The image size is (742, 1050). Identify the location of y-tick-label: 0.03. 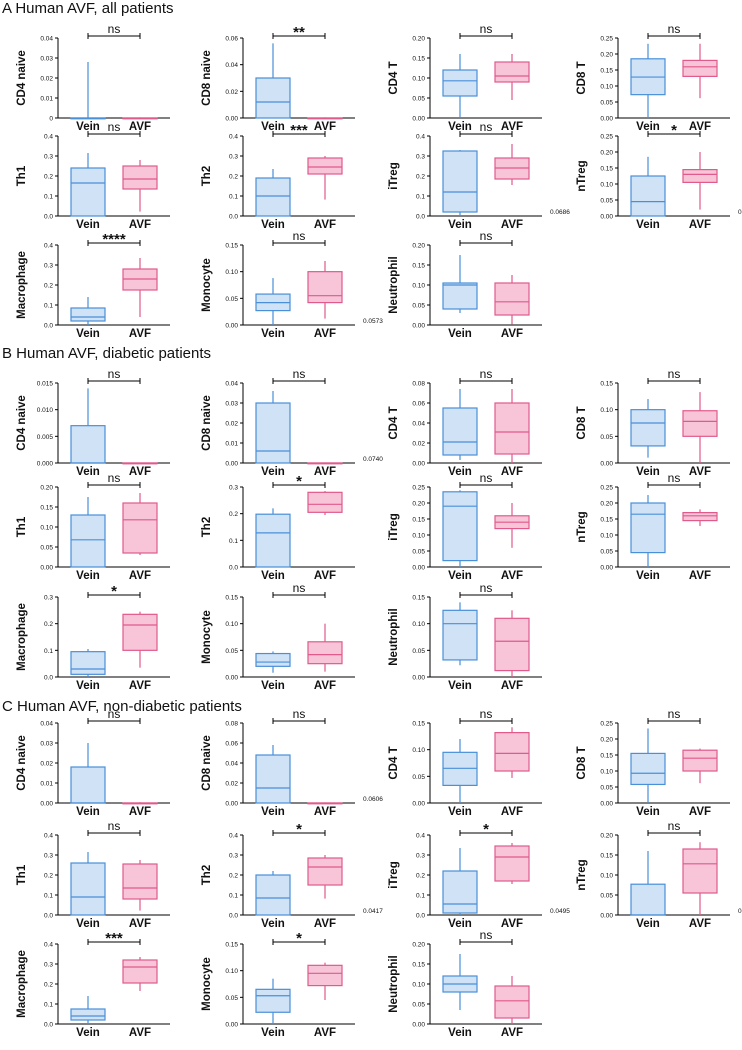
(46, 59).